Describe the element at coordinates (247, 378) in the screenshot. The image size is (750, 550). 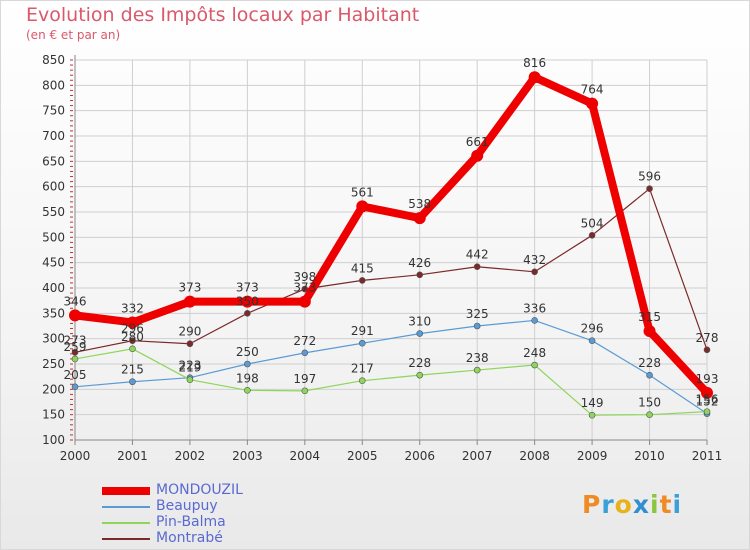
I see `data-label-pin-balma-2003: 198` at that location.